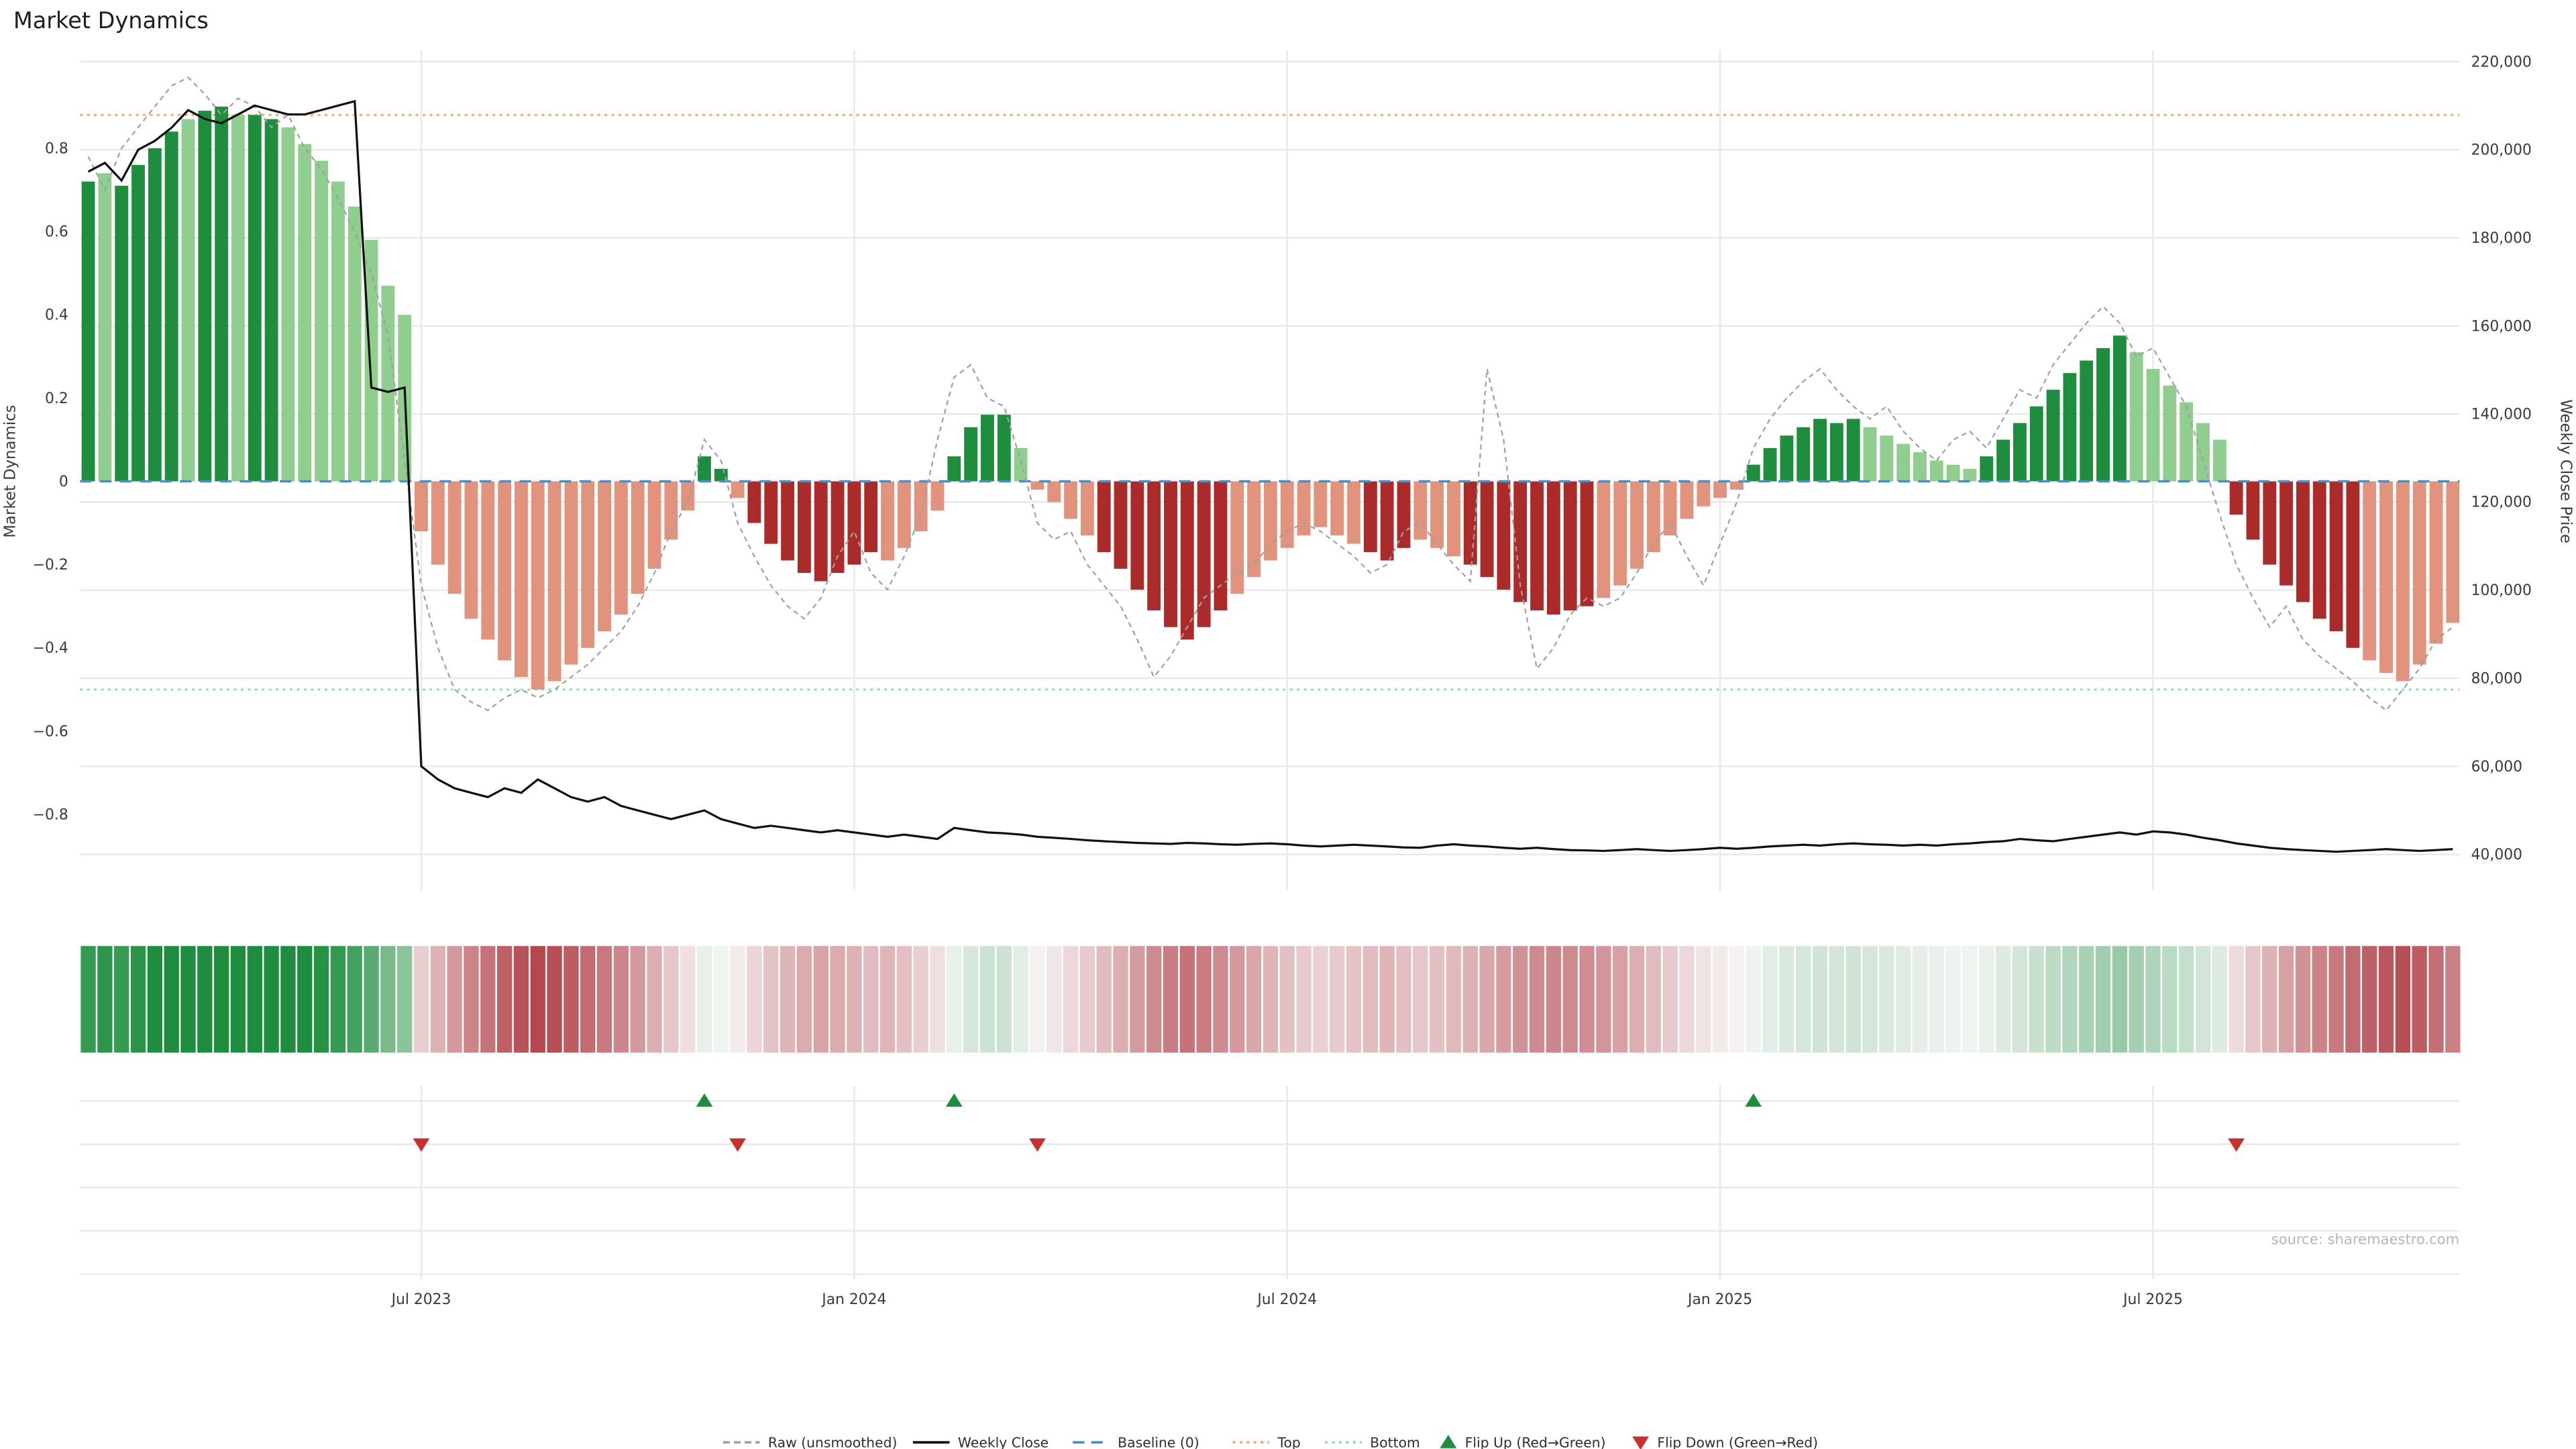 This screenshot has width=2576, height=1449. I want to click on right-axis-tick: 200,000, so click(2501, 150).